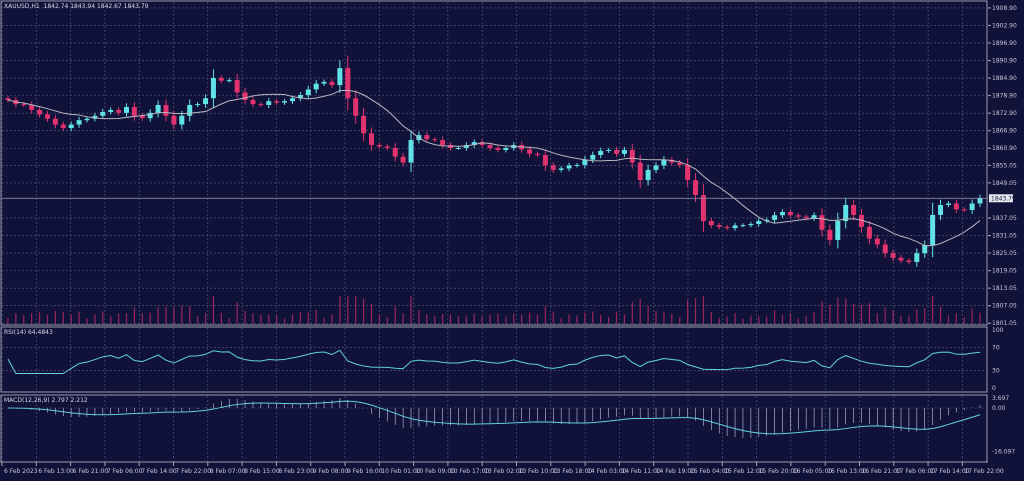  Describe the element at coordinates (996, 371) in the screenshot. I see `rsi-level-label: 30` at that location.